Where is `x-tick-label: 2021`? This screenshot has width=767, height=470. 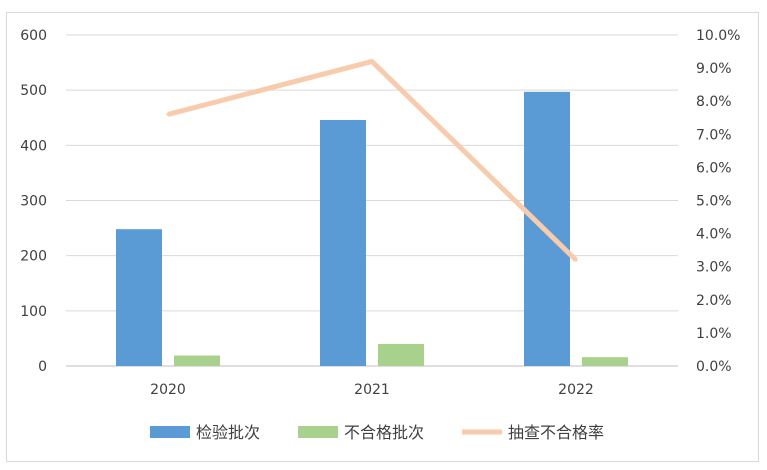 x-tick-label: 2021 is located at coordinates (372, 390).